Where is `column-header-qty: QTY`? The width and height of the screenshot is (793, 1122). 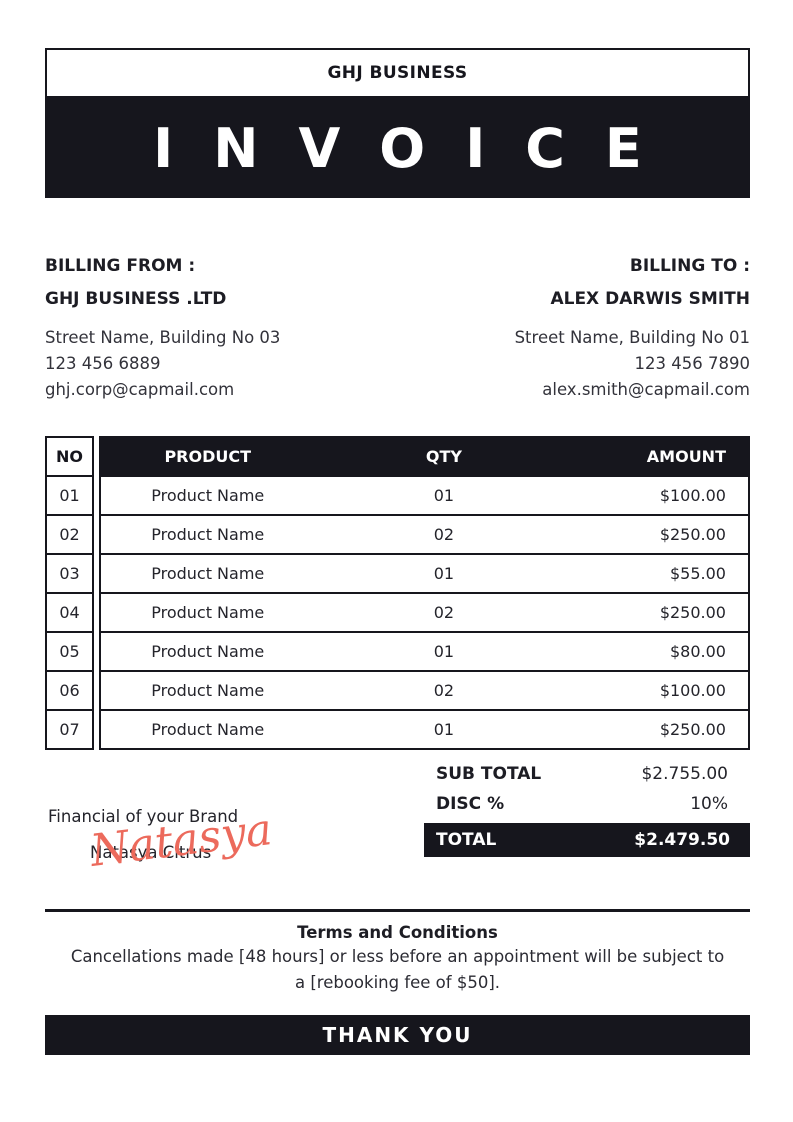
column-header-qty: QTY is located at coordinates (443, 456).